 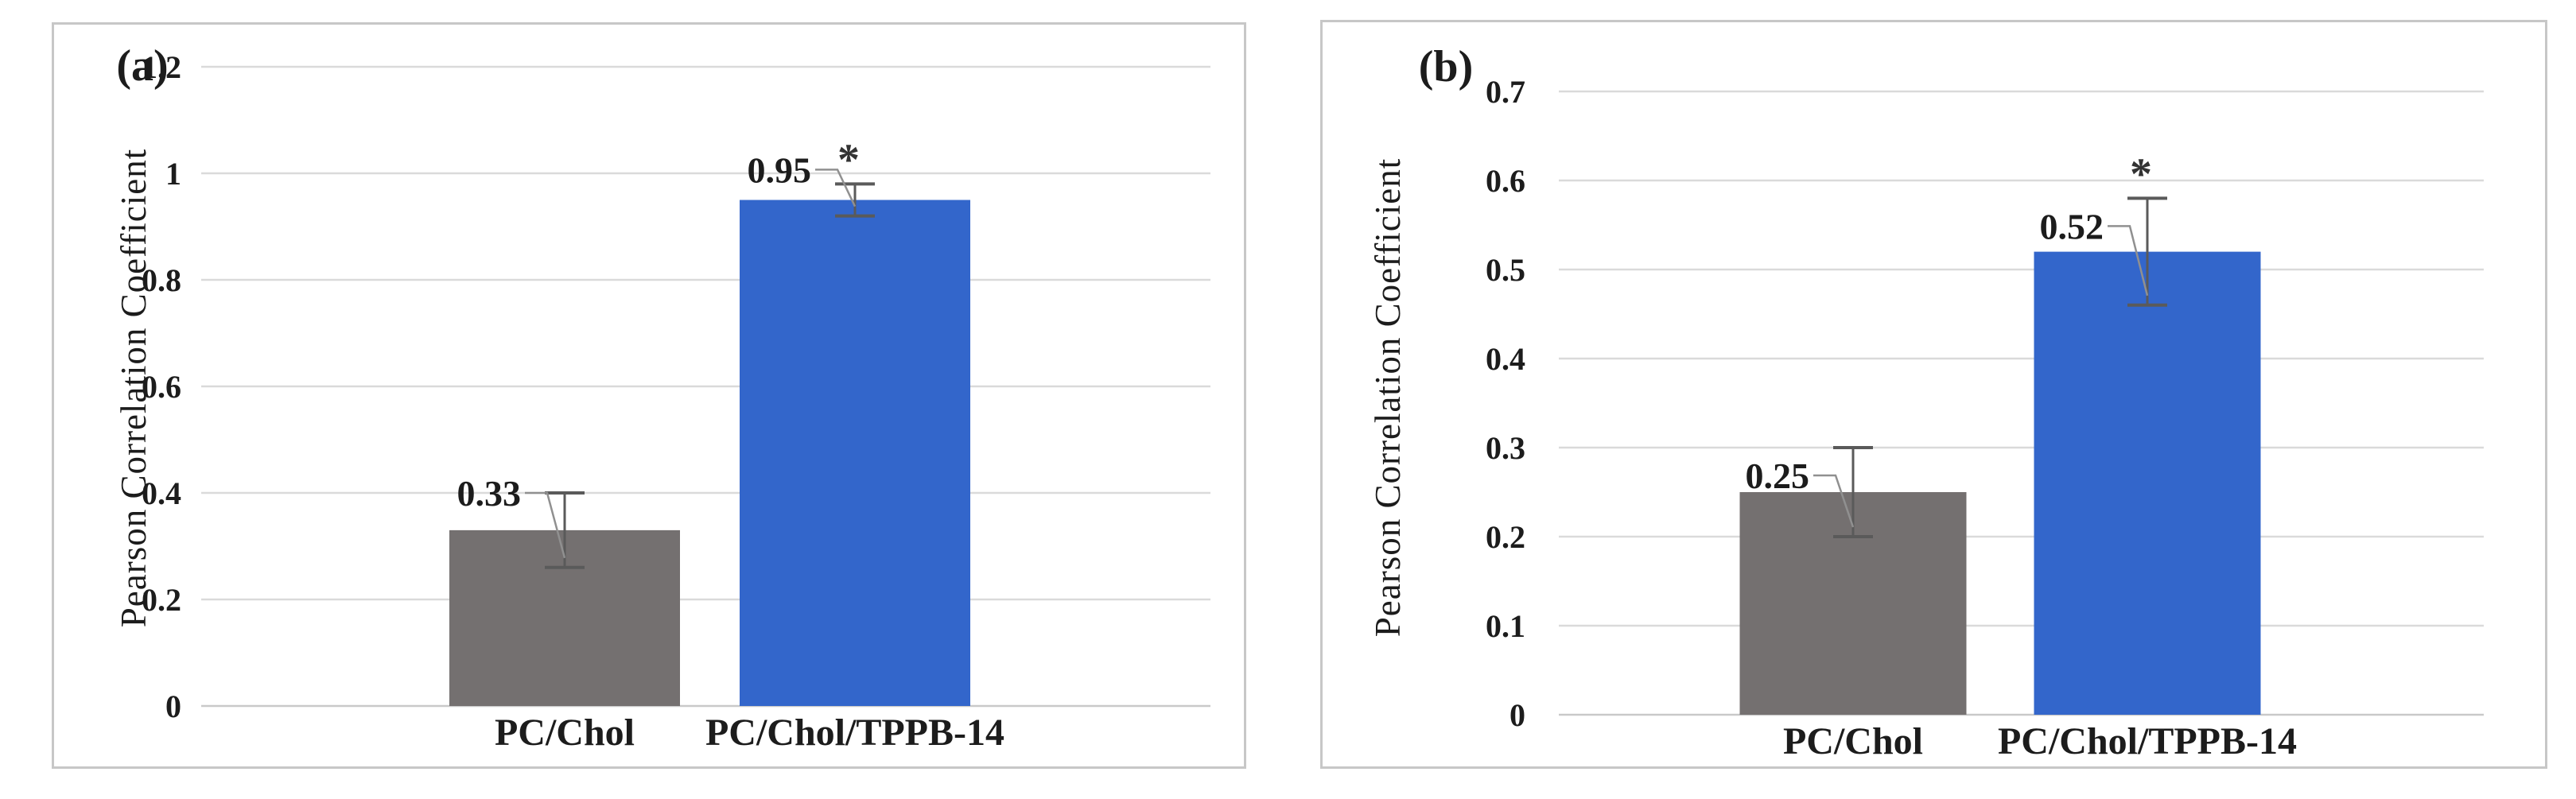 What do you see at coordinates (161, 67) in the screenshot?
I see `y-tick-label: 1.2` at bounding box center [161, 67].